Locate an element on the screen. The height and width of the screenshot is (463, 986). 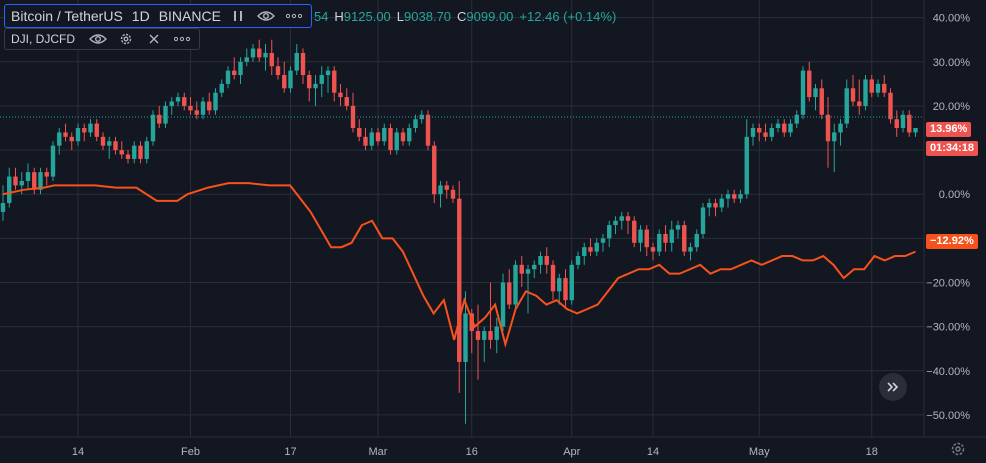
x-tick-label: Mar is located at coordinates (378, 452).